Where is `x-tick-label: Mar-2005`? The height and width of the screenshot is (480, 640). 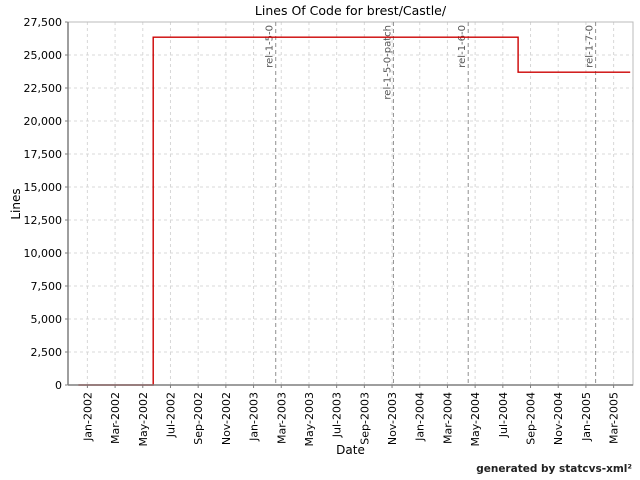
x-tick-label: Mar-2005 is located at coordinates (614, 418).